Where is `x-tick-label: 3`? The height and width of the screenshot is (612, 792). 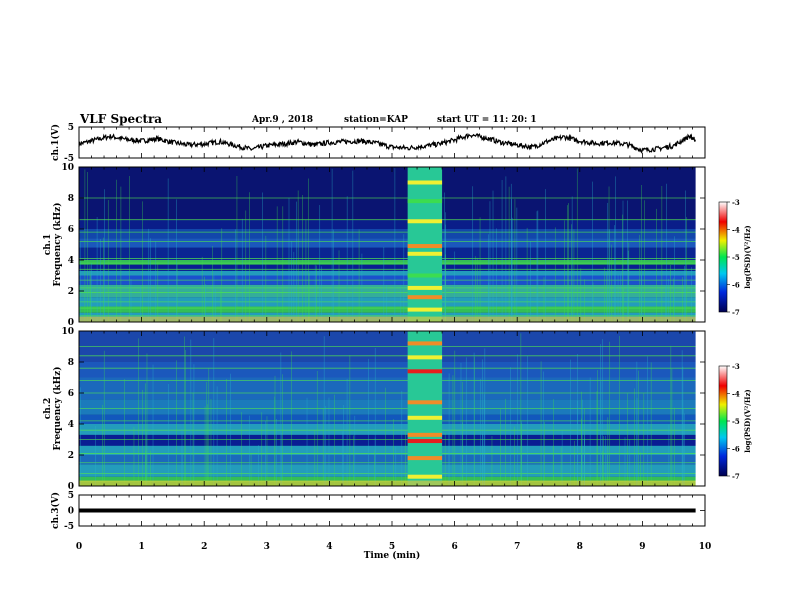 x-tick-label: 3 is located at coordinates (267, 547).